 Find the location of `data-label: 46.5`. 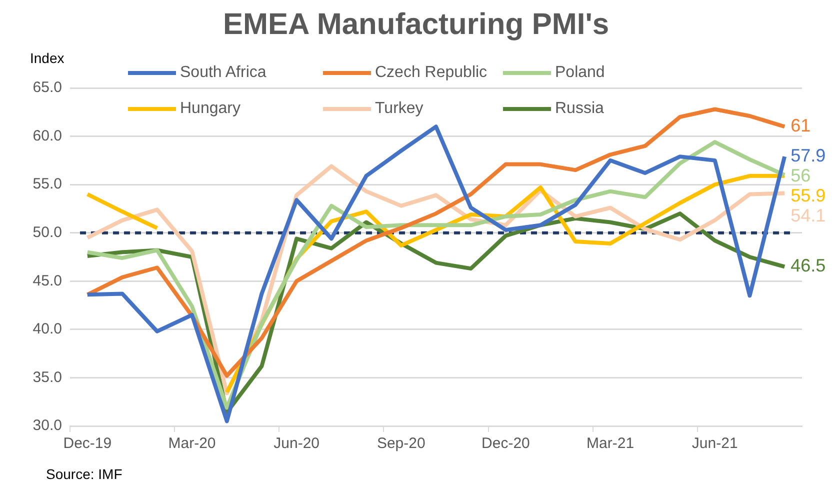

data-label: 46.5 is located at coordinates (808, 266).